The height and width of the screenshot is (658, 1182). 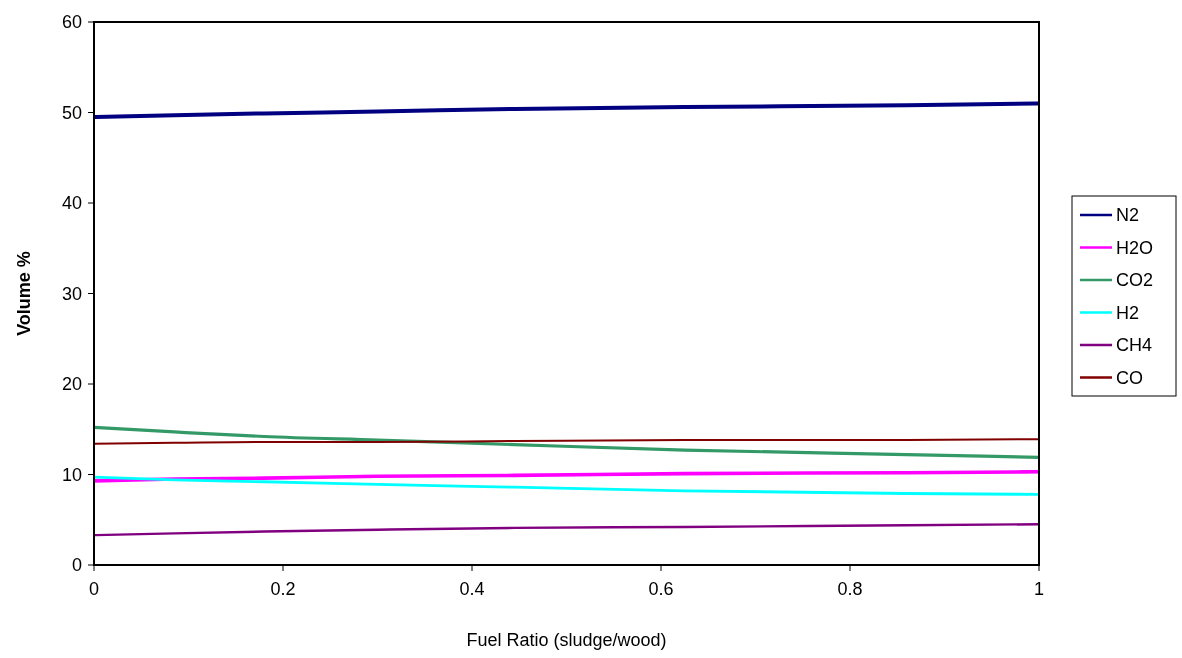 What do you see at coordinates (472, 589) in the screenshot?
I see `x-tick-label: 0.4` at bounding box center [472, 589].